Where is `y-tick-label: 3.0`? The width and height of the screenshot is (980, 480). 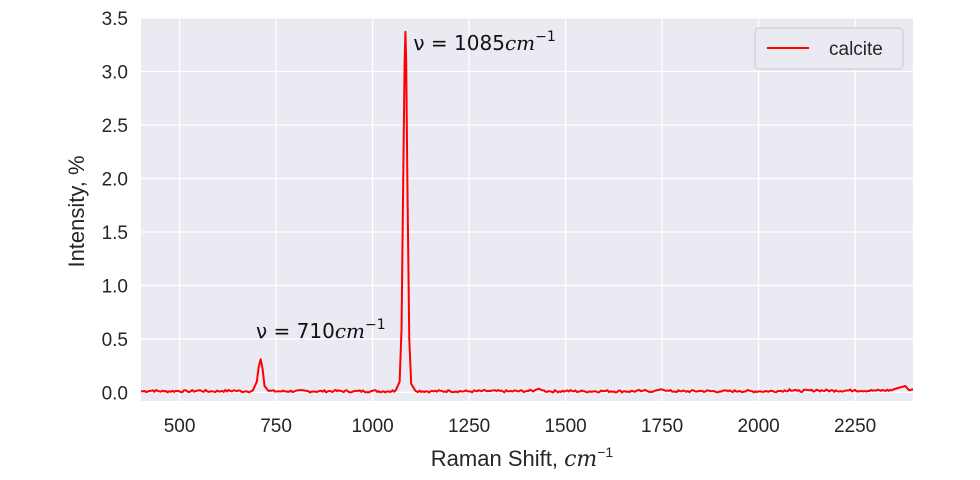
y-tick-label: 3.0 is located at coordinates (115, 72).